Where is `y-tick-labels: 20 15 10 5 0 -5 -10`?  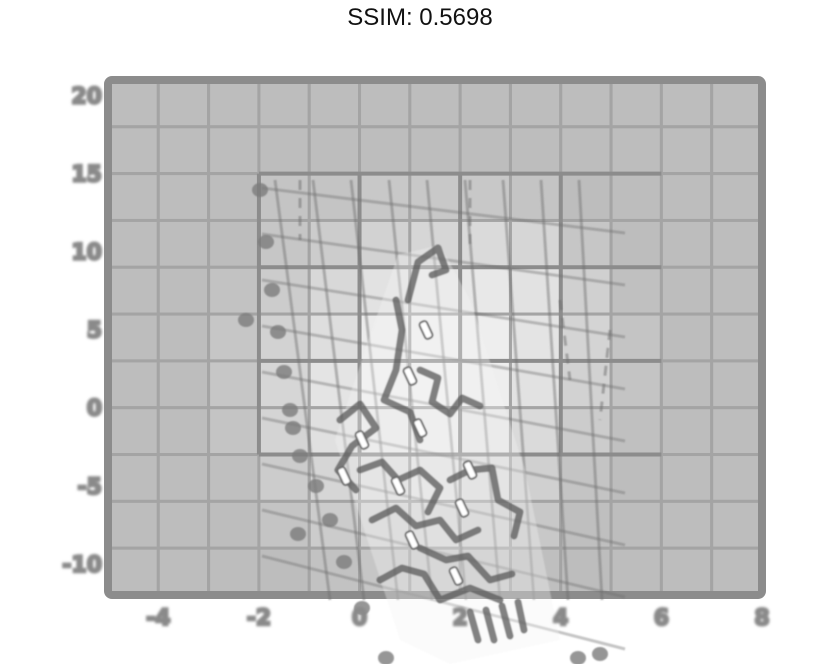
y-tick-labels: 20 15 10 5 0 -5 -10 is located at coordinates (82, 331).